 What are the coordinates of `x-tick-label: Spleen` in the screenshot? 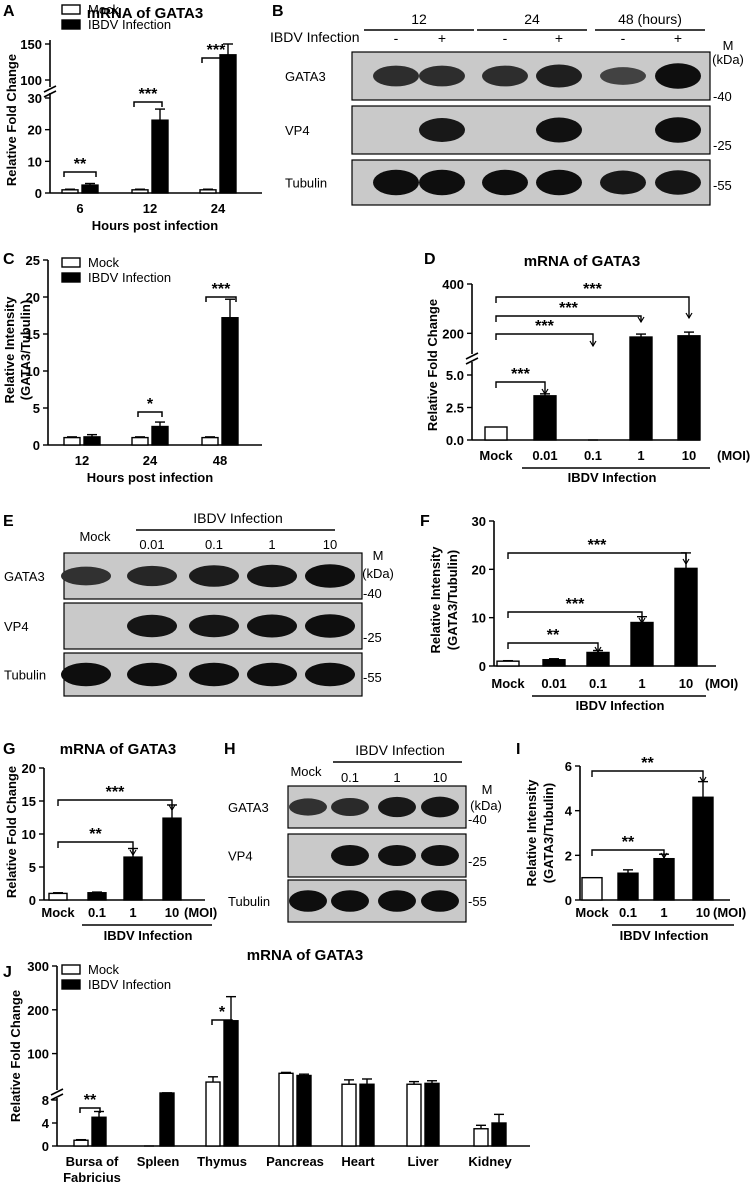 It's located at (158, 1161).